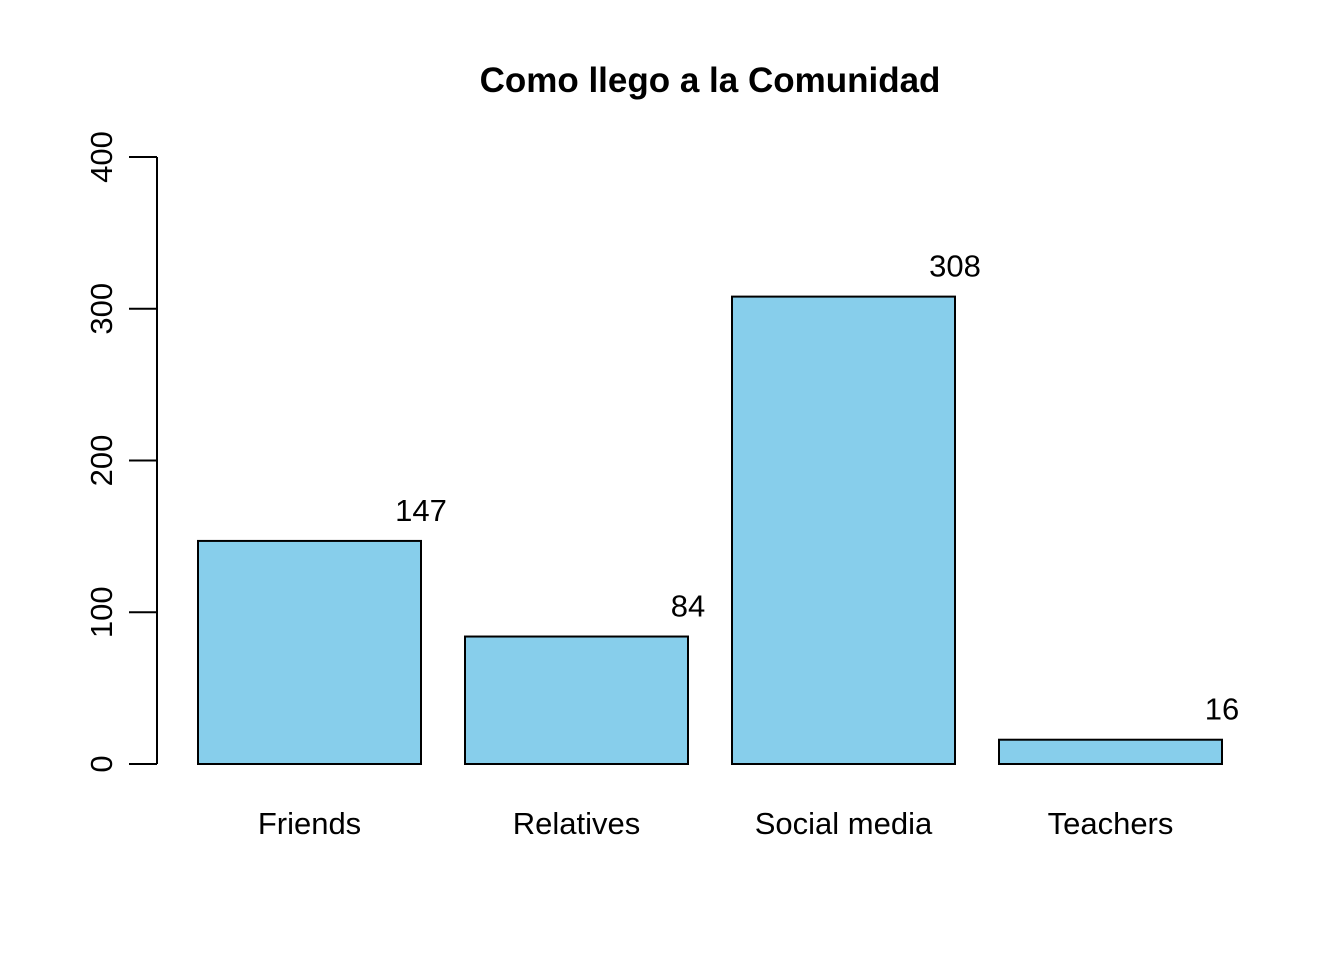  Describe the element at coordinates (101, 763) in the screenshot. I see `y-tick-label: 0` at that location.